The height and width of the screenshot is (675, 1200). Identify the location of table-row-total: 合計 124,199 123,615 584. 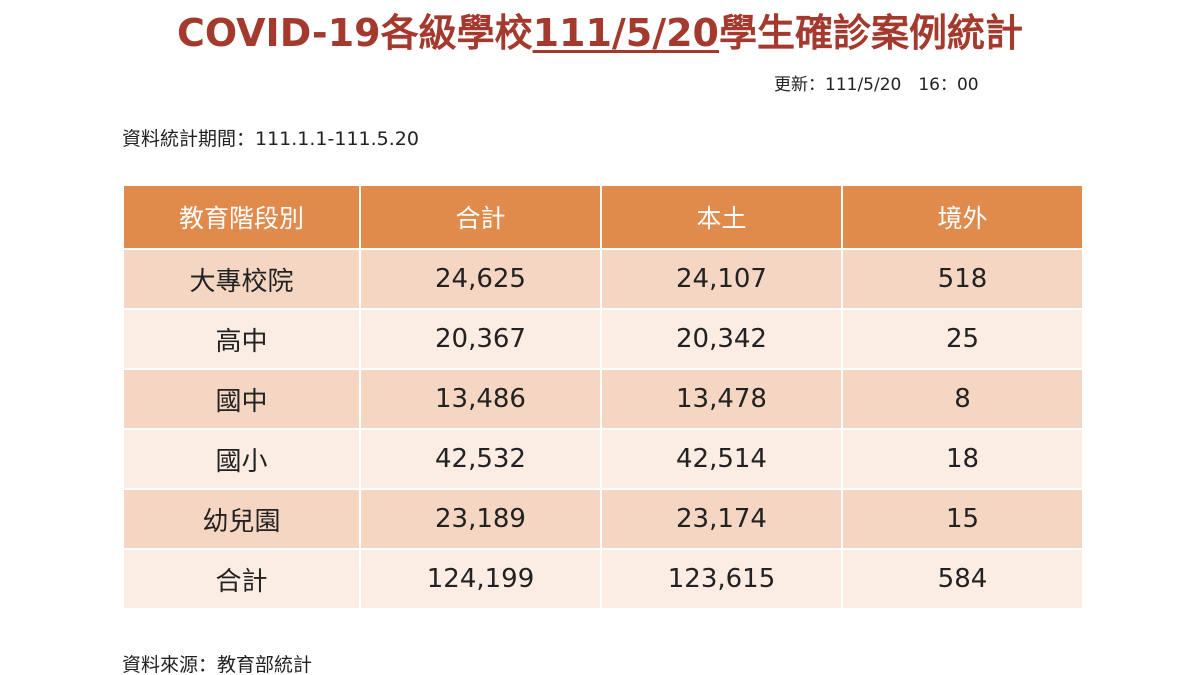
(603, 579).